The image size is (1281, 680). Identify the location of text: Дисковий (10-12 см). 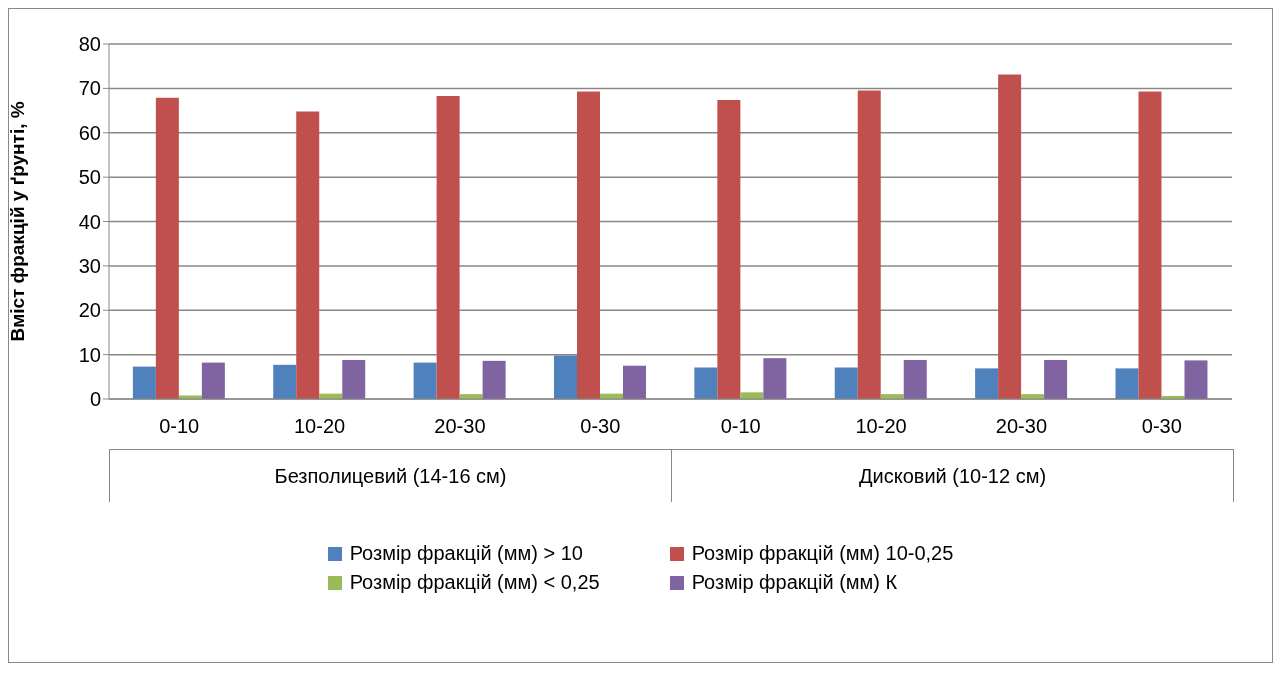
(952, 476).